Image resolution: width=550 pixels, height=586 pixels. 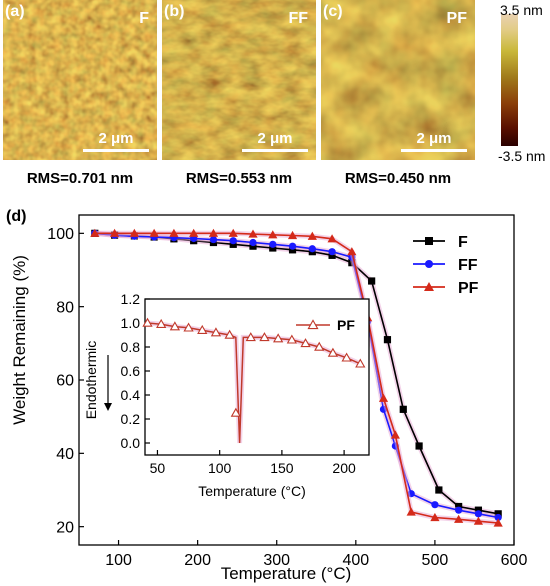 I want to click on endothermic-arrow-icon, so click(x=108, y=407).